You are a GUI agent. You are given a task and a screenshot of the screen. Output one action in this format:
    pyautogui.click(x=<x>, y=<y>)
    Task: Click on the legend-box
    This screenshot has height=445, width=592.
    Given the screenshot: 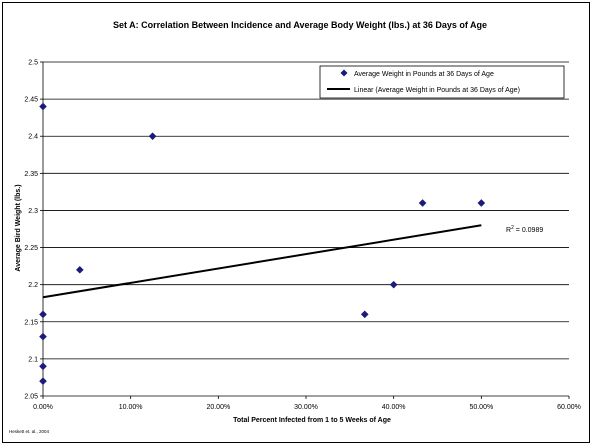 What is the action you would take?
    pyautogui.click(x=442, y=82)
    